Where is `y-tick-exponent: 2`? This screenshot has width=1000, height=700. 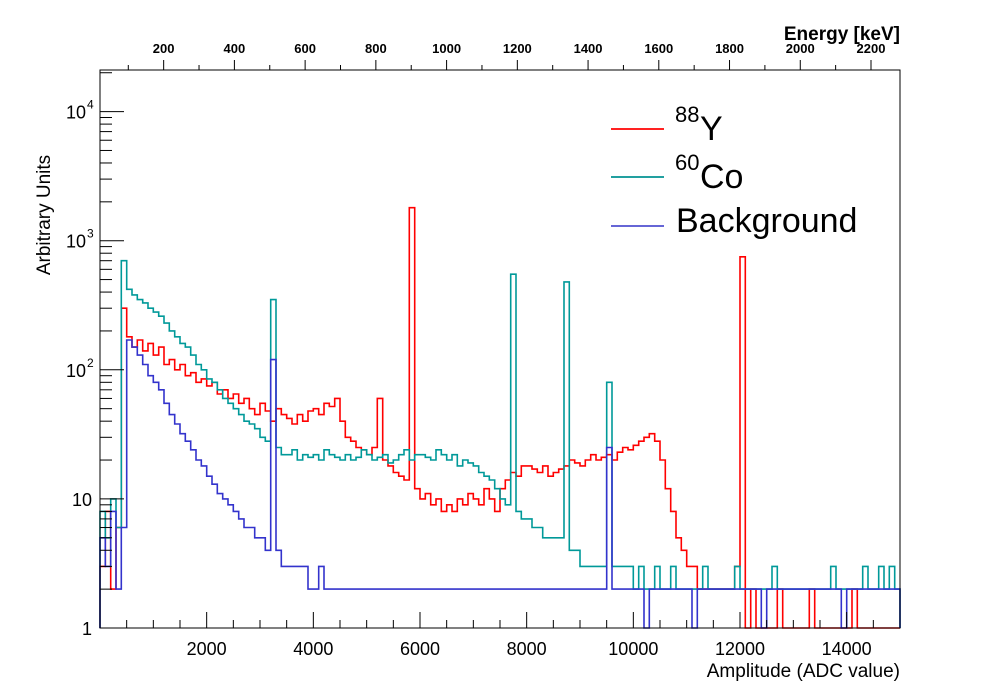
y-tick-exponent: 2 is located at coordinates (90, 363).